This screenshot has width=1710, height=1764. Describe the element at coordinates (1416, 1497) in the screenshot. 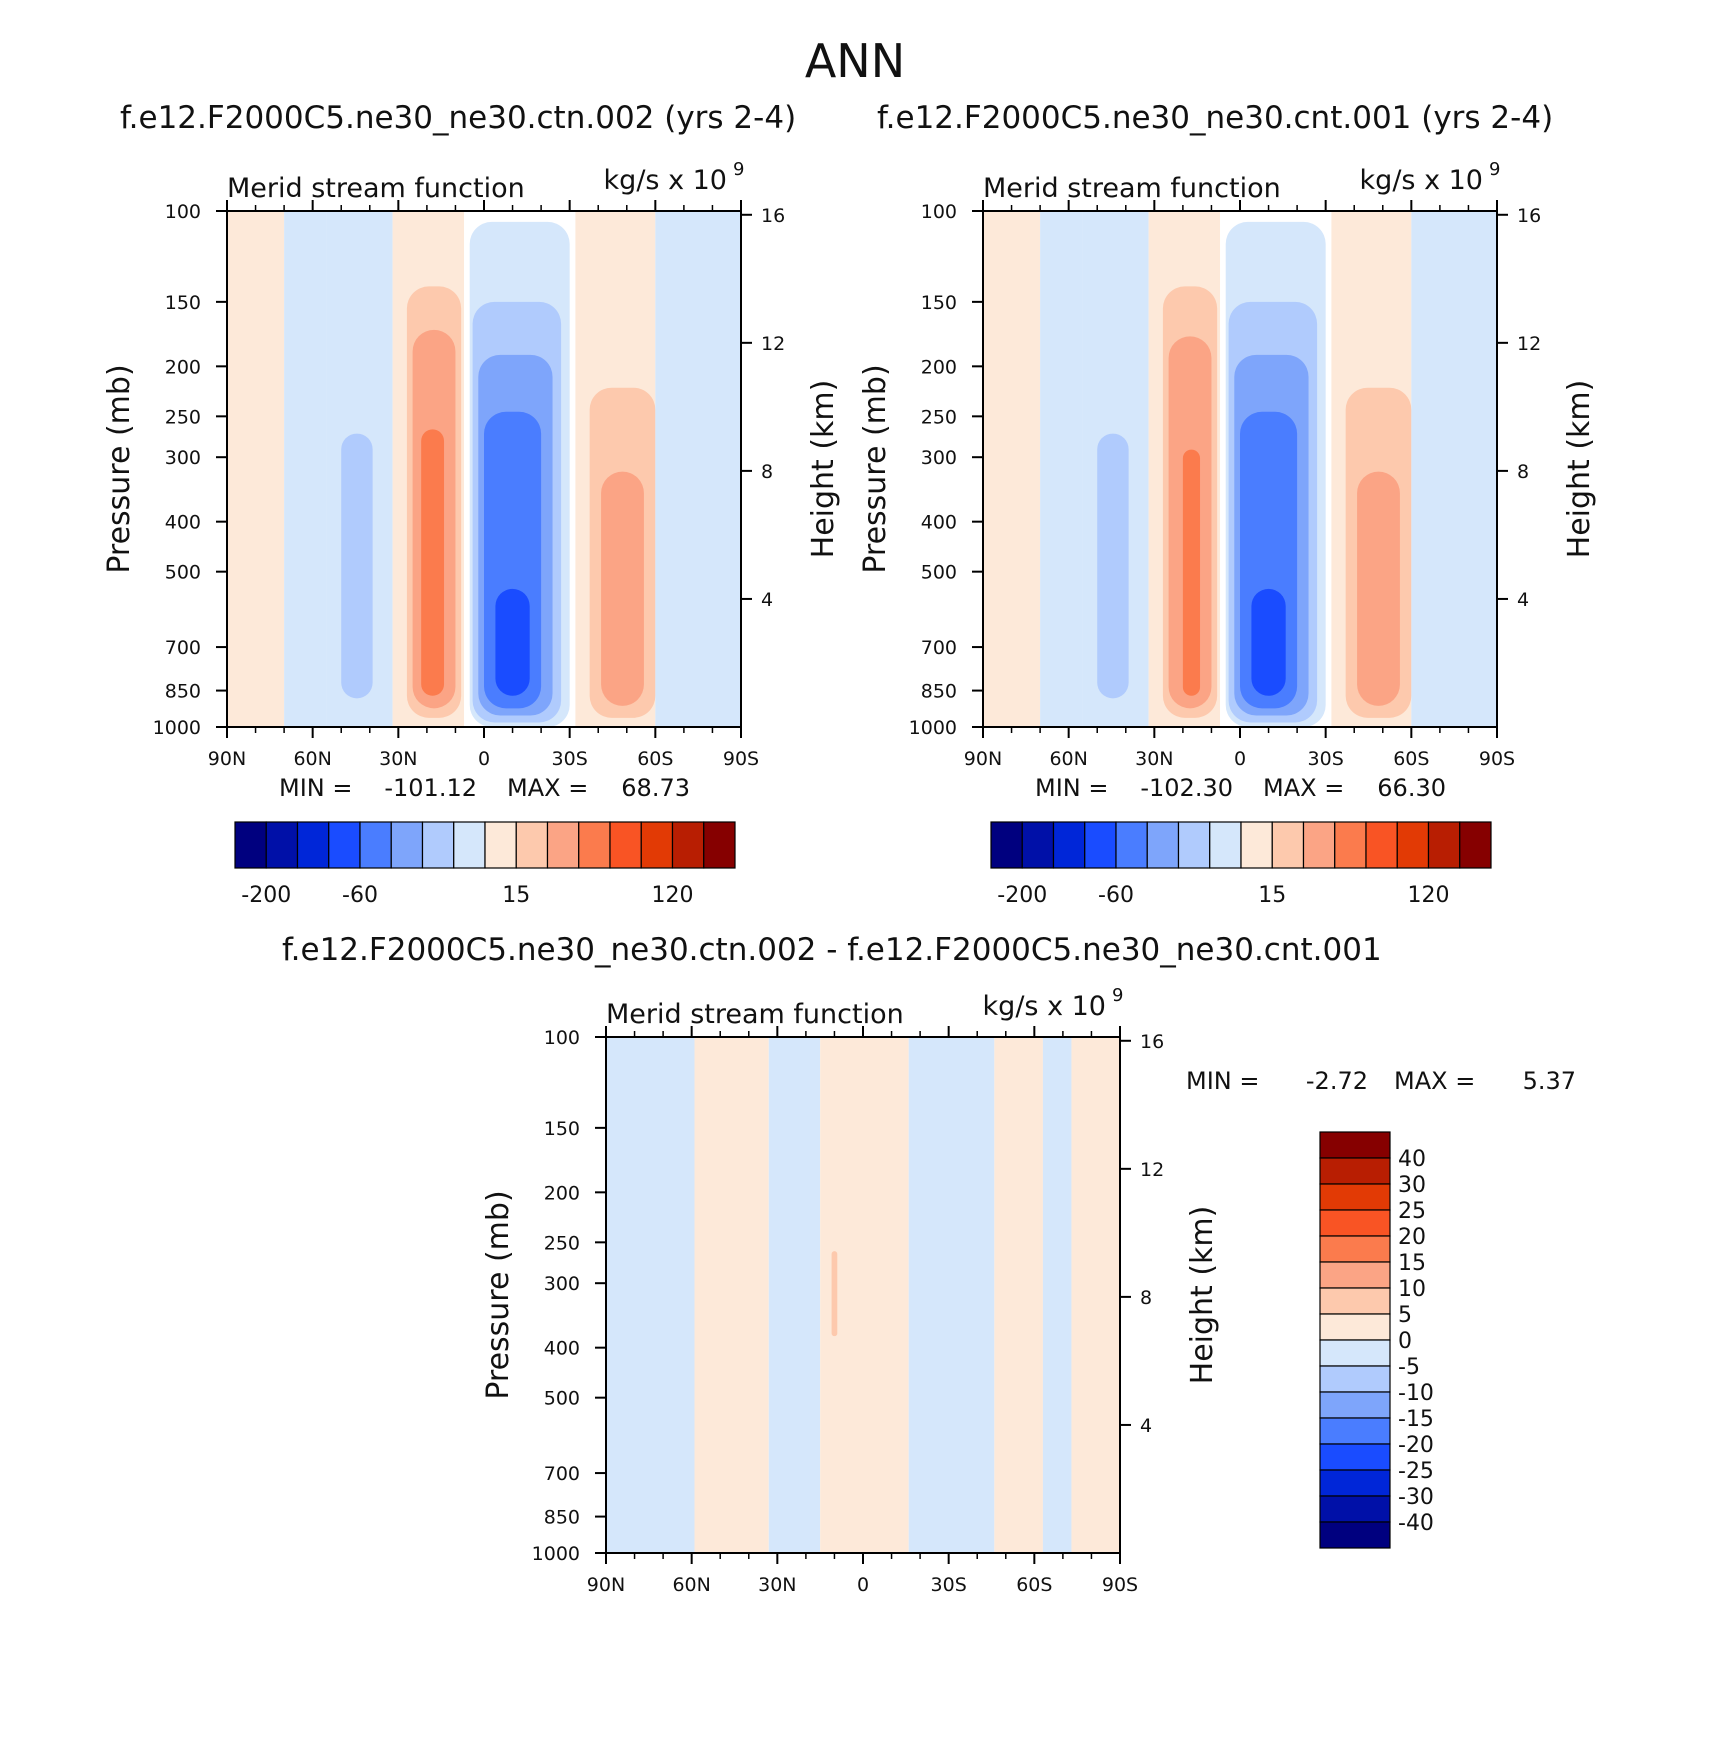

I see `colorbar-label: -30` at that location.